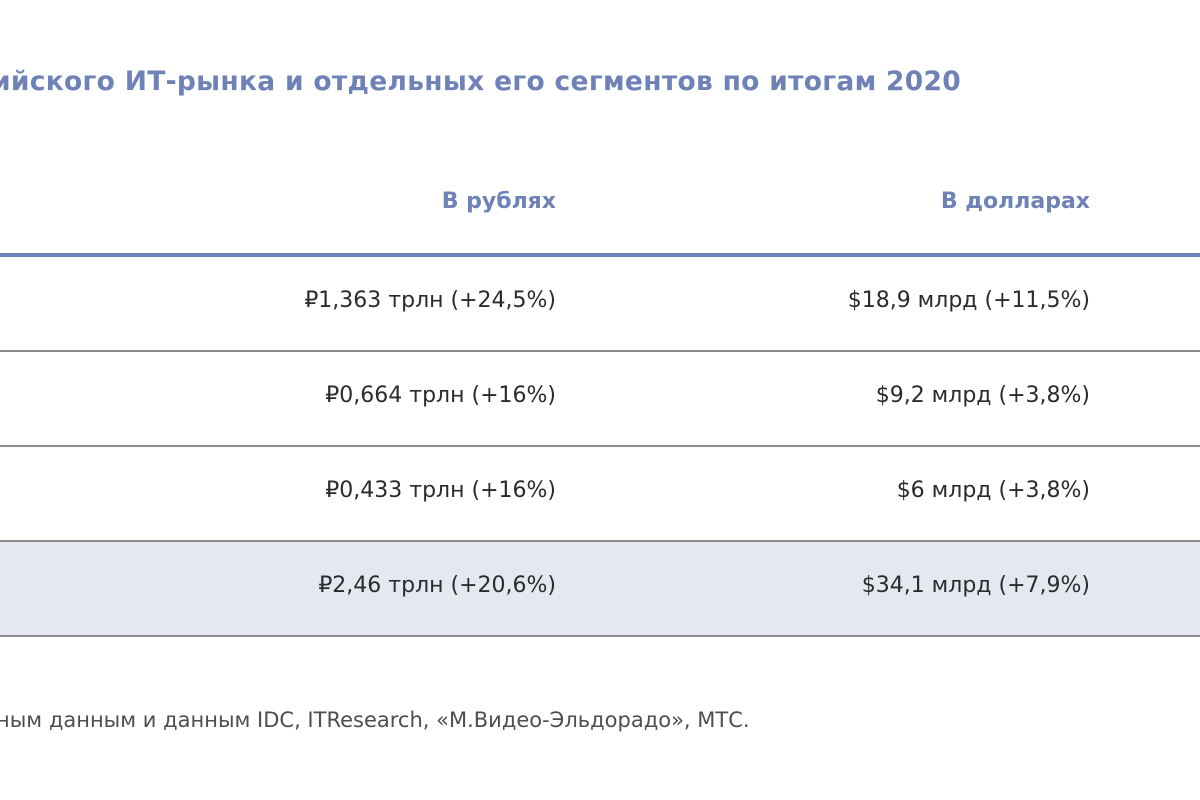 The width and height of the screenshot is (1200, 800). What do you see at coordinates (600, 304) in the screenshot?
I see `table-row: ₽1,363 трлн (+24,5%) $18,9 млрд (+11,5%)` at bounding box center [600, 304].